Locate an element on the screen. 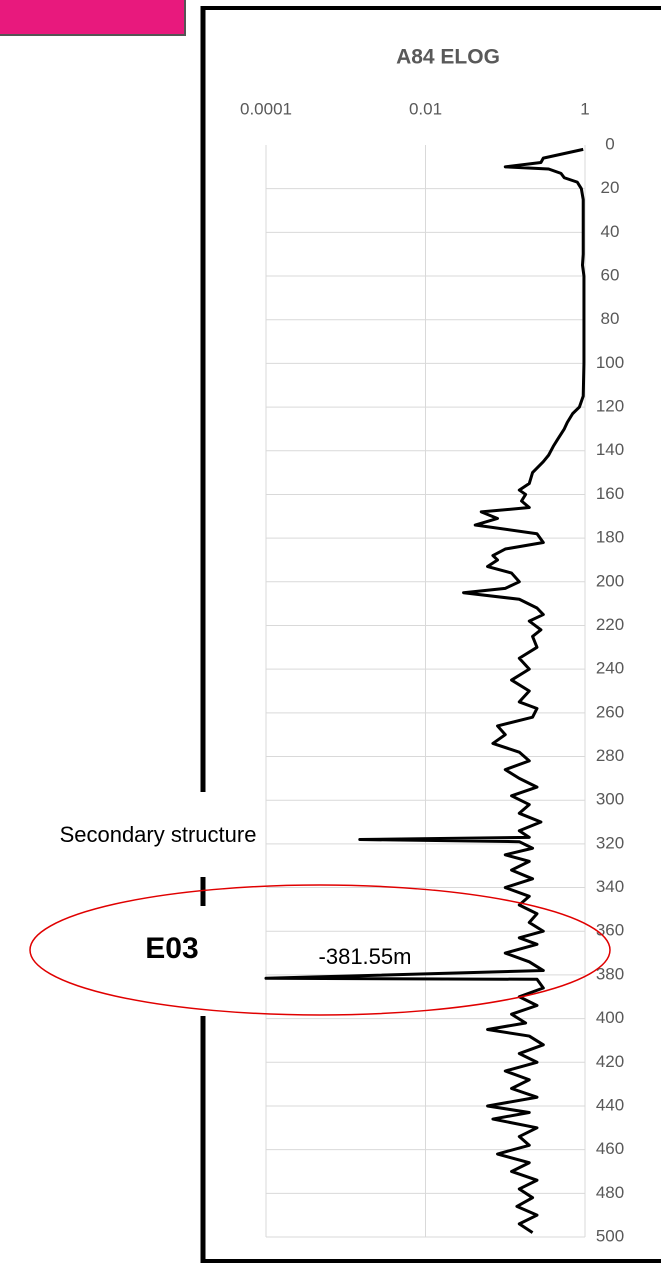 This screenshot has height=1265, width=661. highlight-ellipse is located at coordinates (320, 950).